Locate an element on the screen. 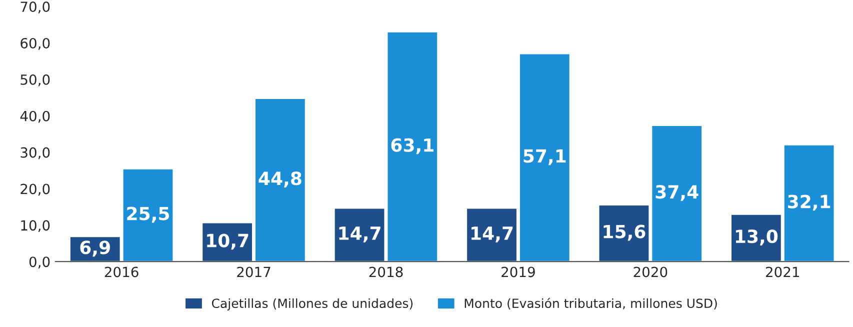 This screenshot has width=853, height=327. data-label: 37,4 is located at coordinates (677, 193).